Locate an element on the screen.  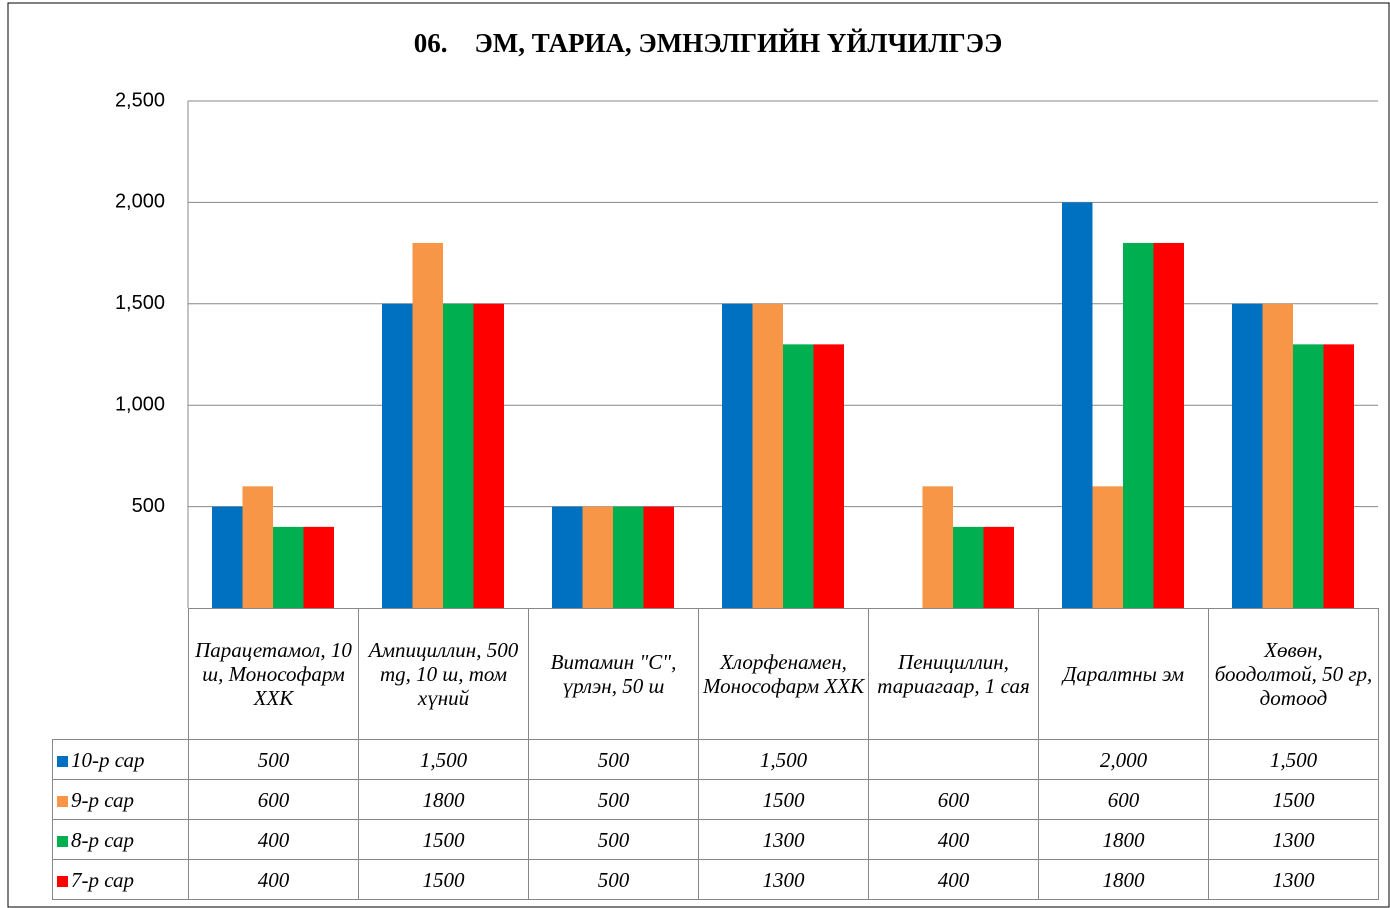
category-label: Хөвөн, боодолтой, 50 гр, дотоод is located at coordinates (1293, 674).